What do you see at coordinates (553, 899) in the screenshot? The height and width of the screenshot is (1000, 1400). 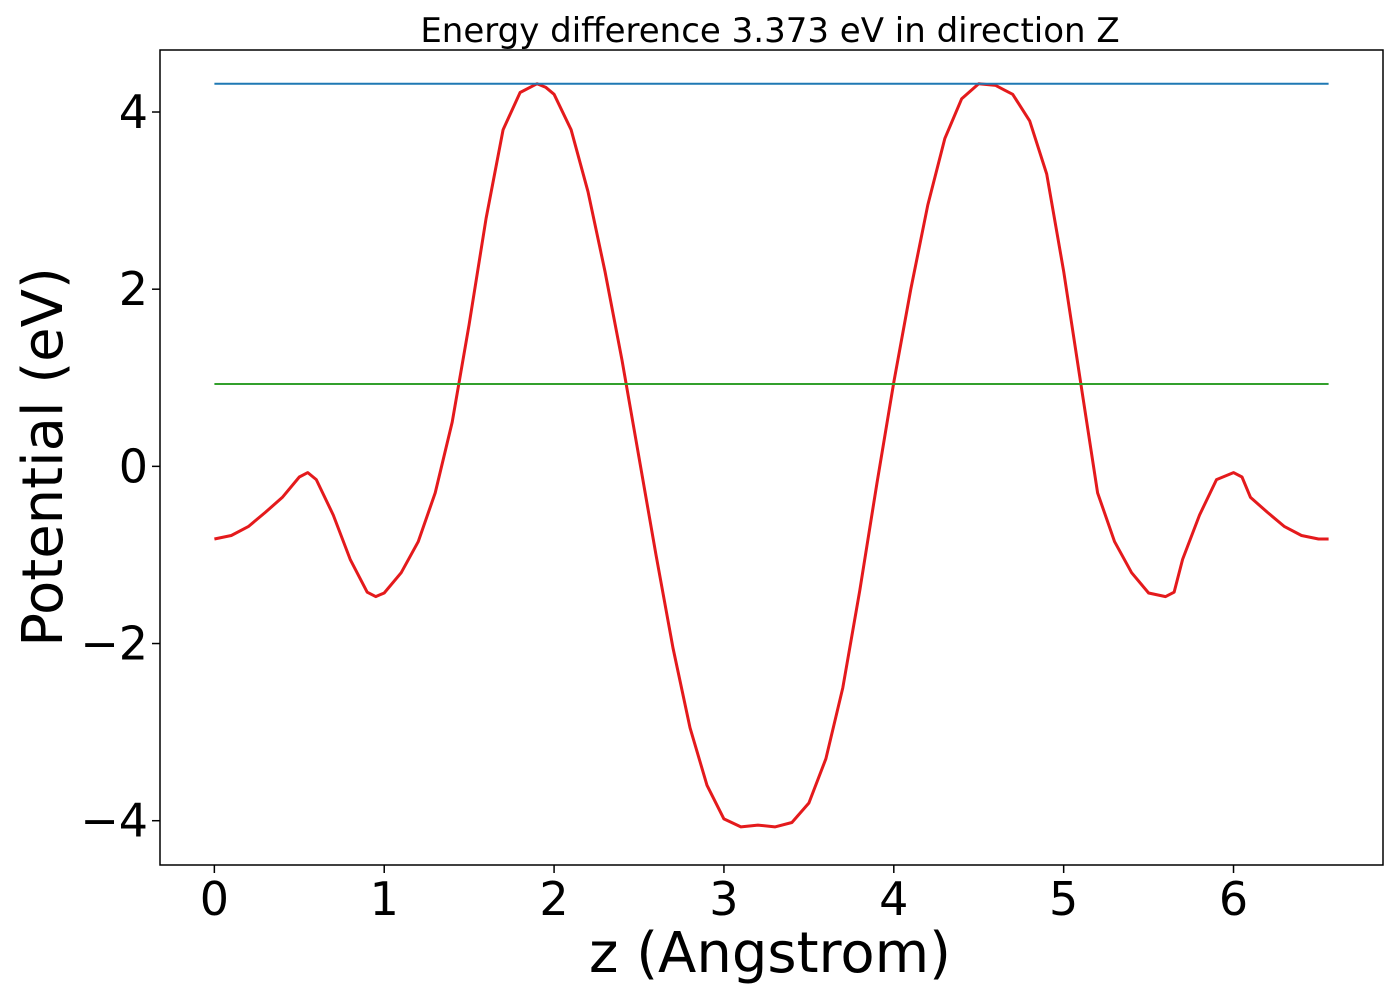 I see `x-tick-label: 2` at bounding box center [553, 899].